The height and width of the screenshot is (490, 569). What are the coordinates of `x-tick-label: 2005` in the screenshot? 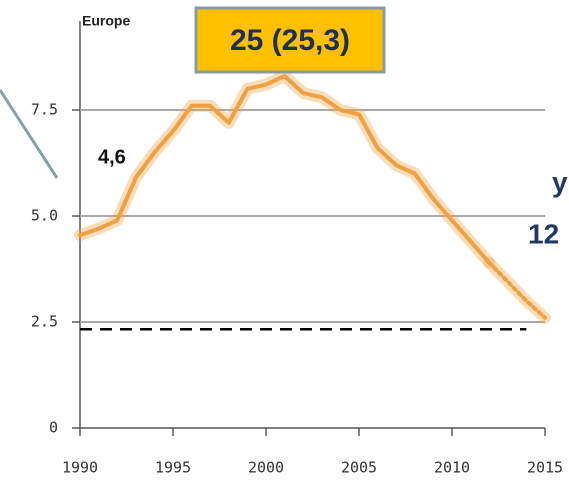 It's located at (359, 468).